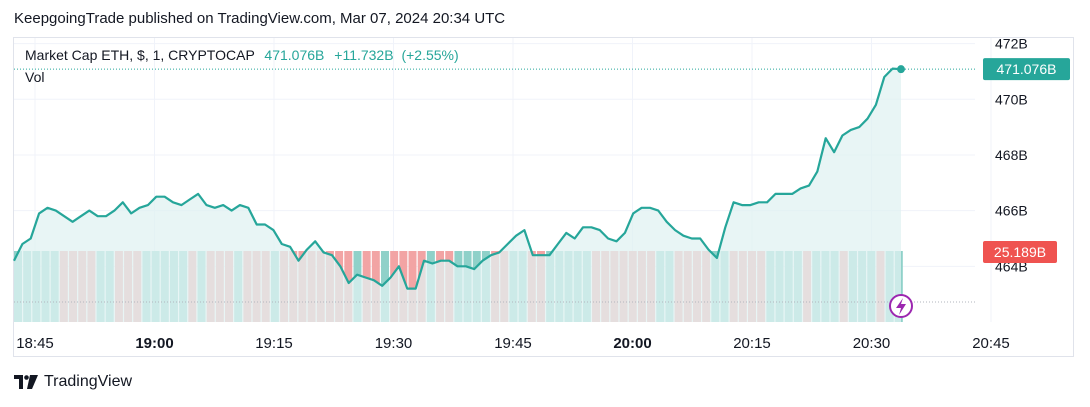 The width and height of the screenshot is (1090, 407). I want to click on price-badge, so click(1026, 69).